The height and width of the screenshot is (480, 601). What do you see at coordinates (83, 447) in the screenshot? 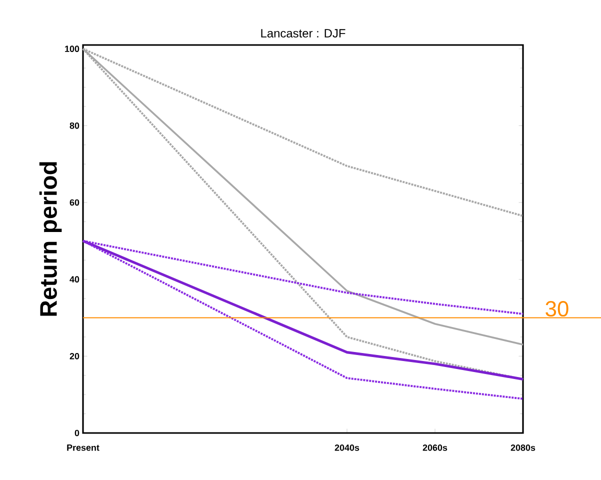
I see `x-tick-label: Present` at bounding box center [83, 447].